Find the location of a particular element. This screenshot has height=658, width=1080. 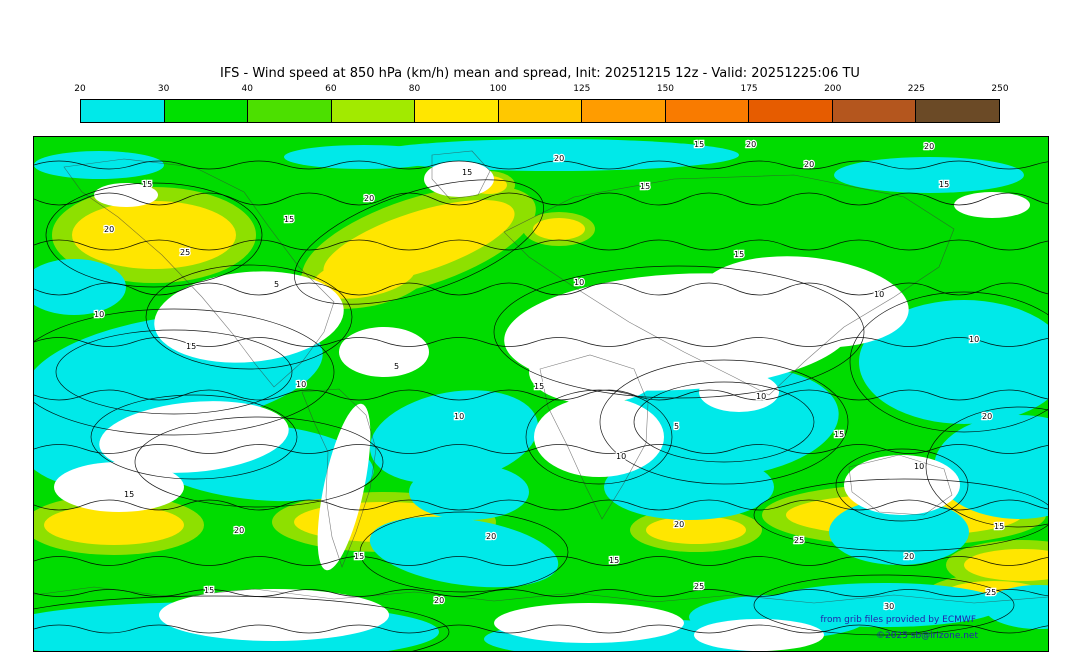

colorbar-ticks: 20 30 40 60 80 100 125 150 175 200 225 250 is located at coordinates (541, 91).